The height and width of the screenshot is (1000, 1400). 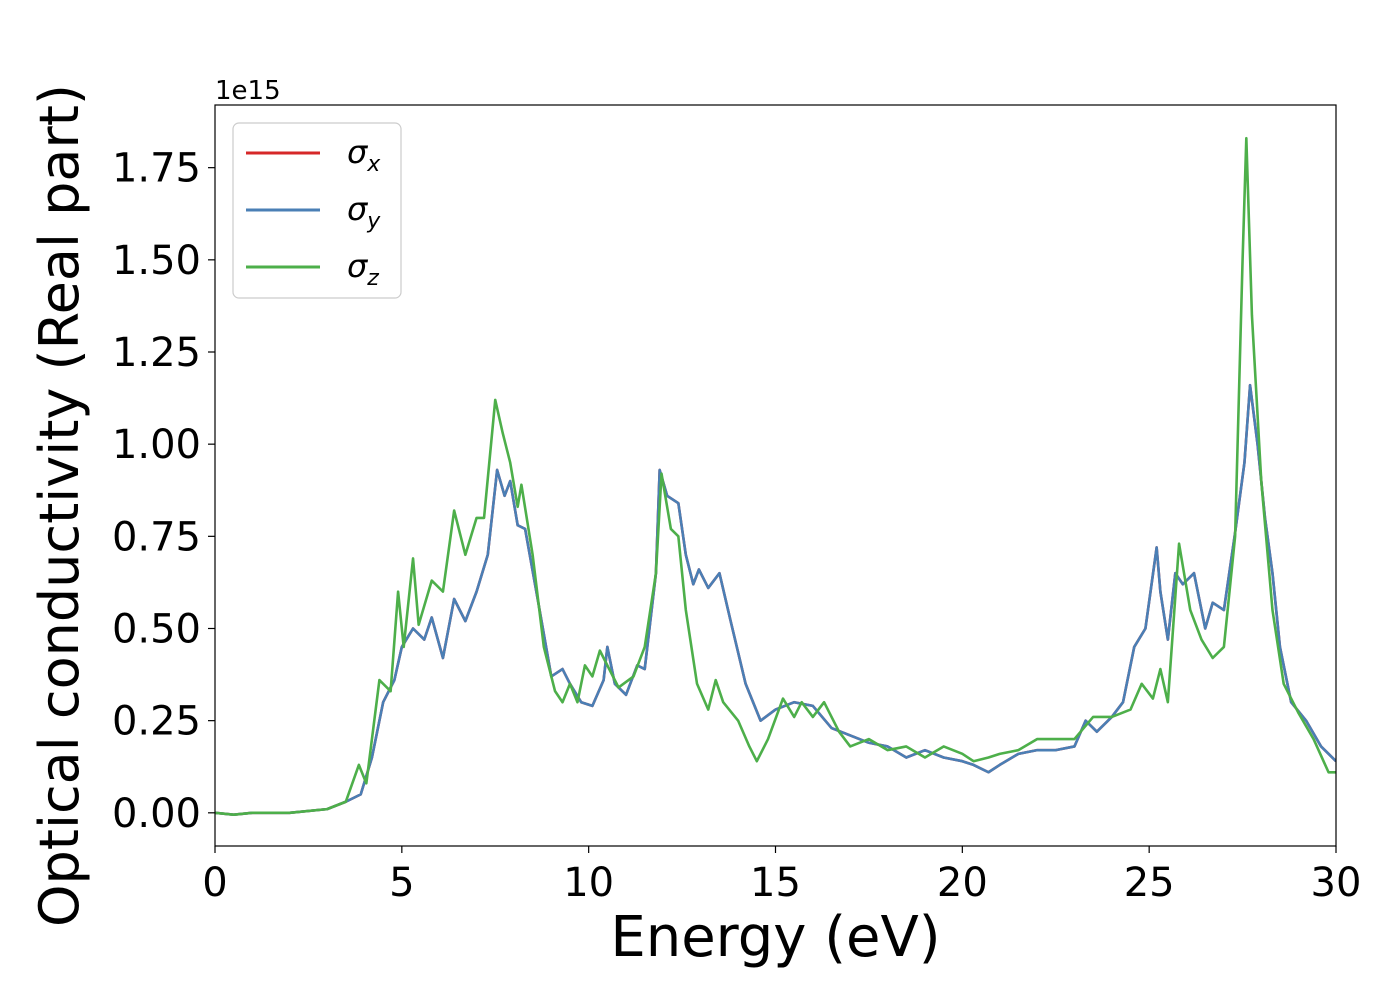 I want to click on y-tick-label: 1.00, so click(x=156, y=445).